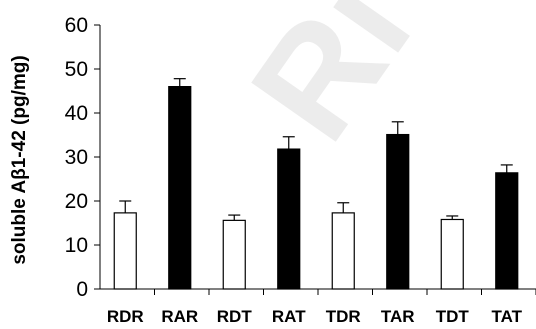 This screenshot has height=329, width=536. What do you see at coordinates (452, 254) in the screenshot?
I see `bar-tdt` at bounding box center [452, 254].